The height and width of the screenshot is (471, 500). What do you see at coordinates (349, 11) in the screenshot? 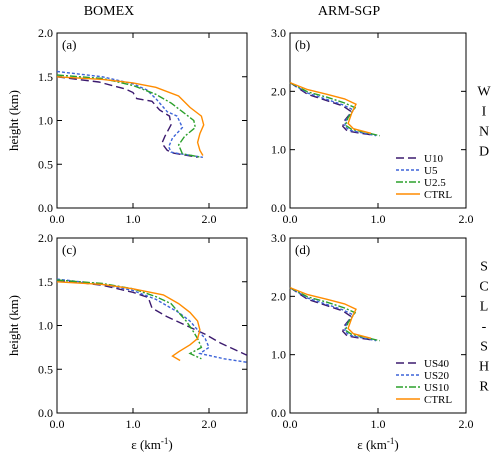
I see `column-title-arm-sgp: ARM-SGP` at bounding box center [349, 11].